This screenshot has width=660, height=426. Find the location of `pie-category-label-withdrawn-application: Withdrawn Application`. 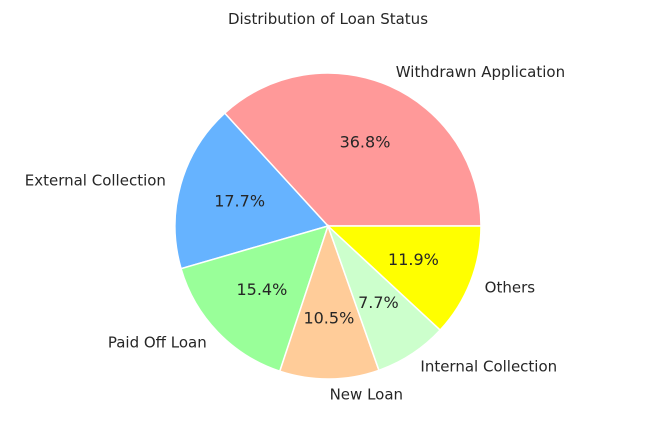

pie-category-label-withdrawn-application: Withdrawn Application is located at coordinates (480, 72).